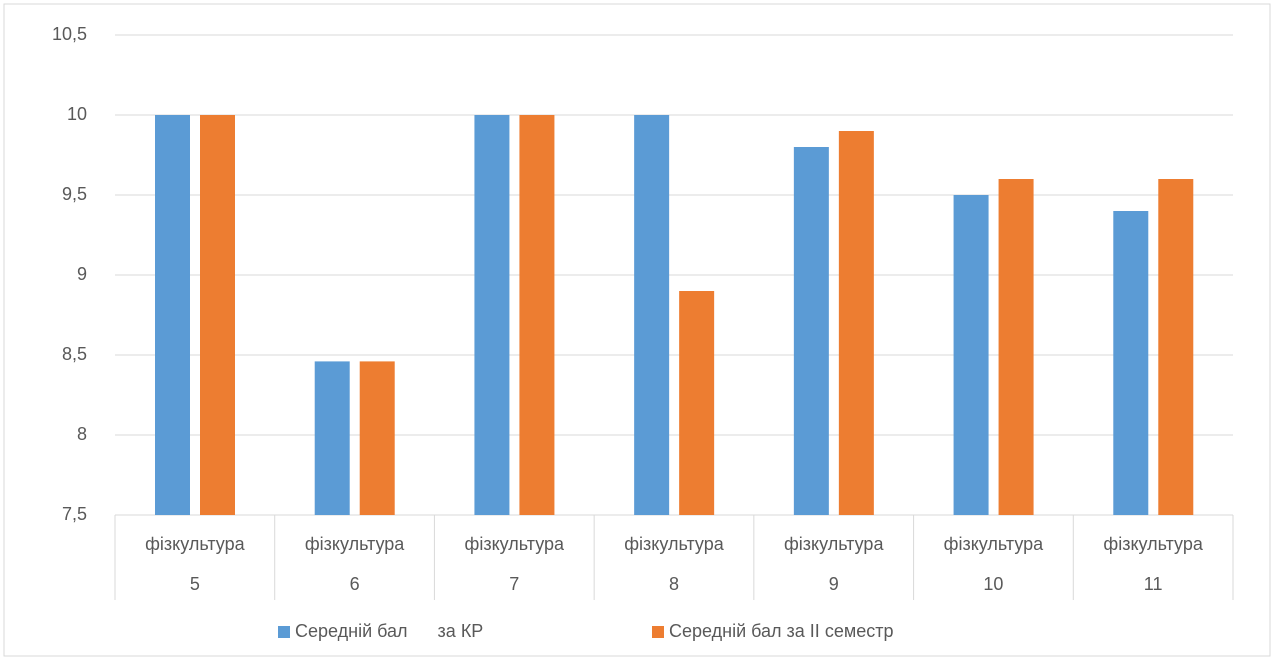 The image size is (1275, 661). Describe the element at coordinates (993, 584) in the screenshot. I see `x-tick-sublabel: 10` at that location.